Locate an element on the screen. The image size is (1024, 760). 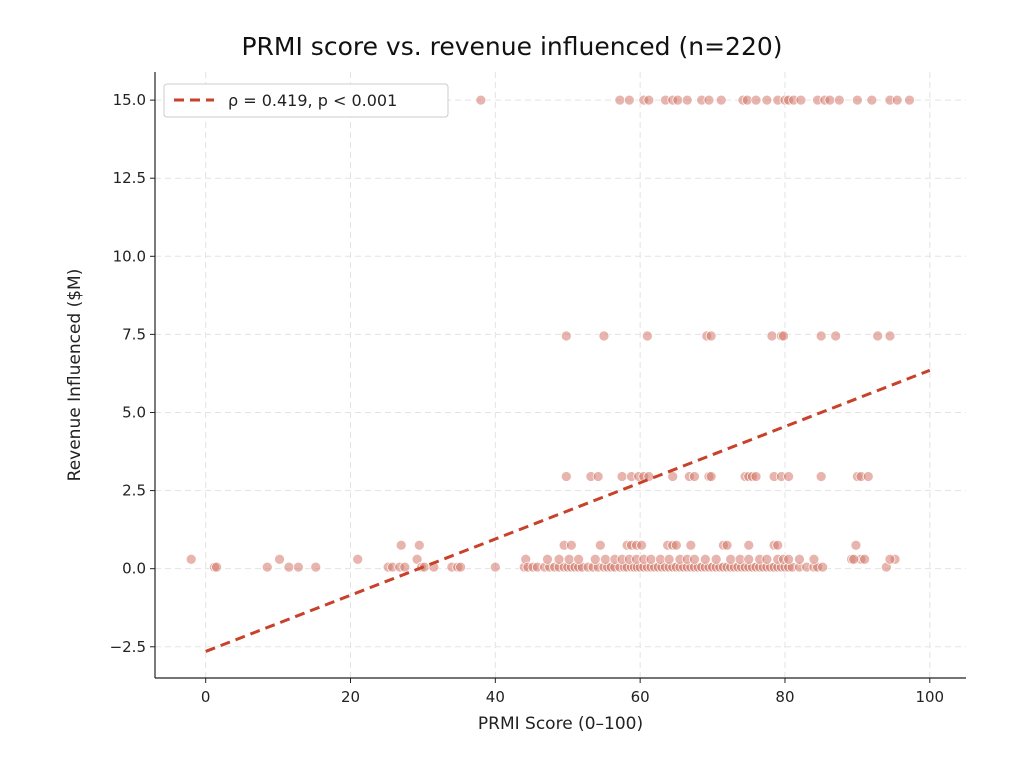
x-tick-label: 80 is located at coordinates (784, 697).